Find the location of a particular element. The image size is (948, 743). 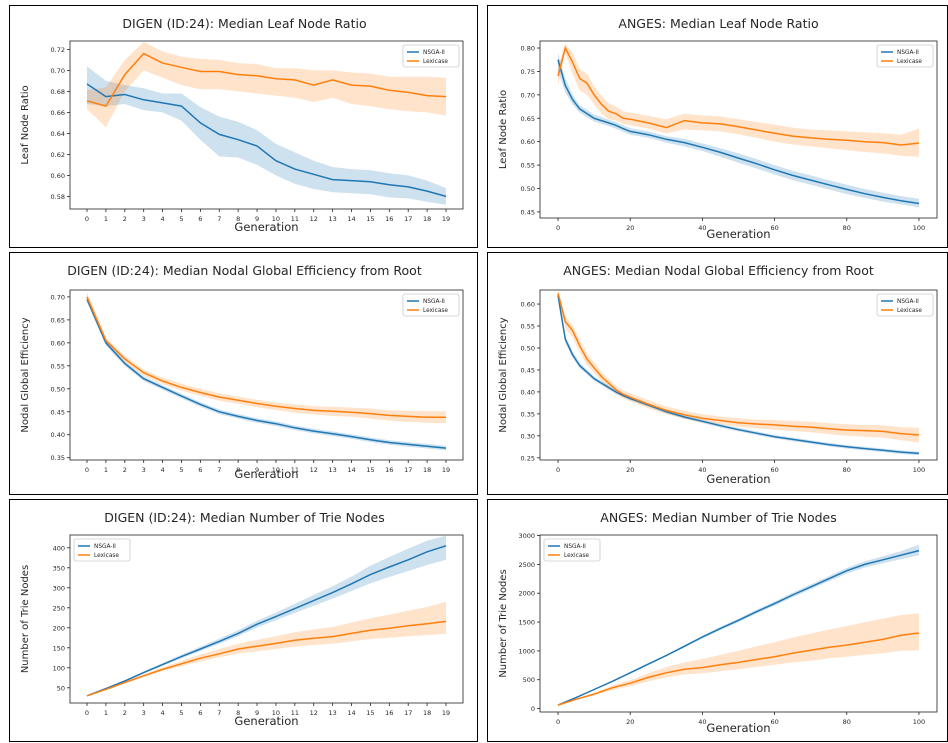

x-tick-label: 60 is located at coordinates (774, 228).